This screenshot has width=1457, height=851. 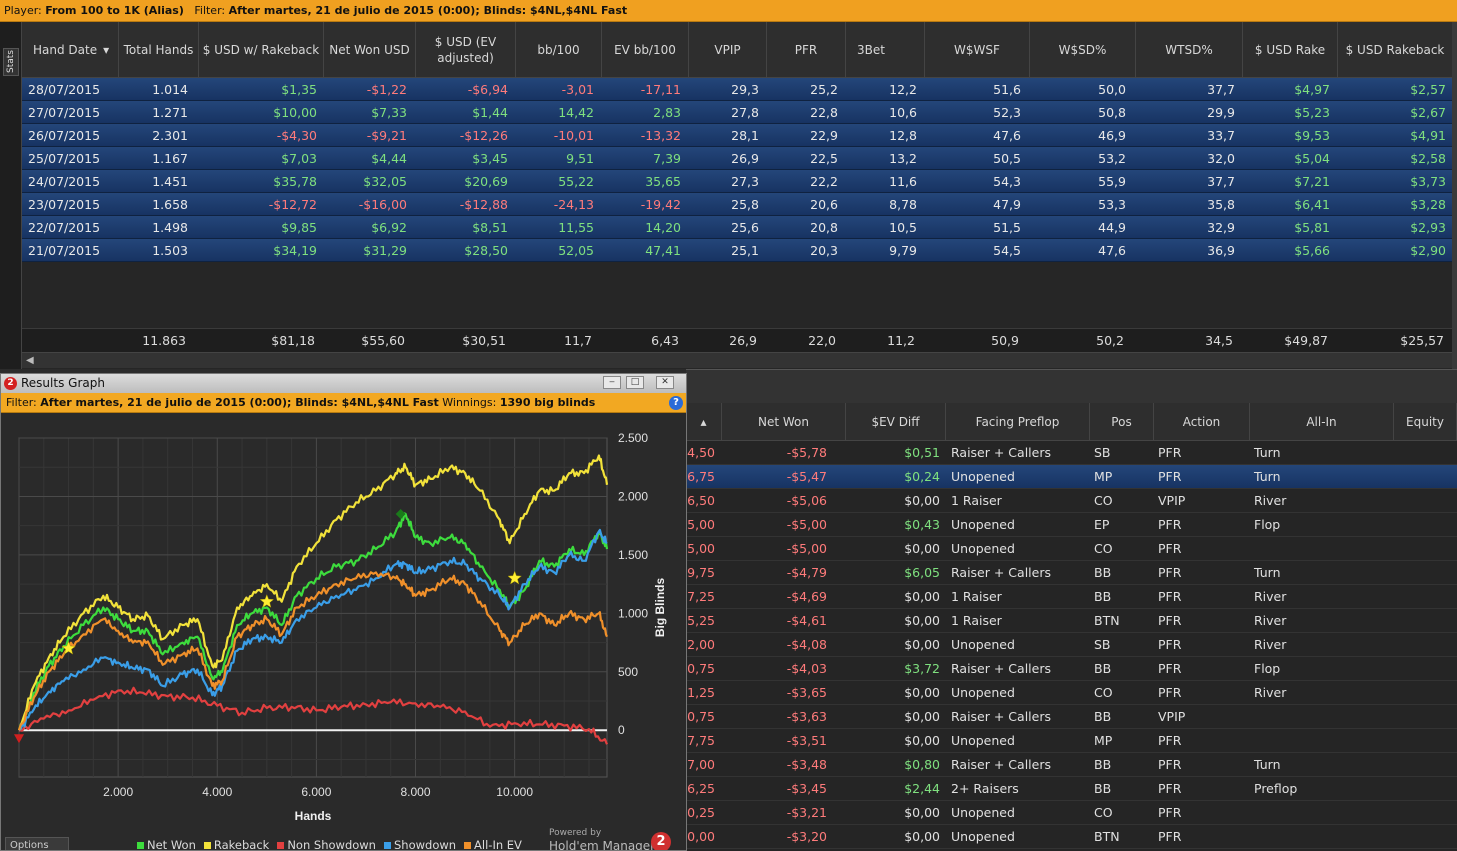 I want to click on table-cell: $5,66, so click(x=1312, y=250).